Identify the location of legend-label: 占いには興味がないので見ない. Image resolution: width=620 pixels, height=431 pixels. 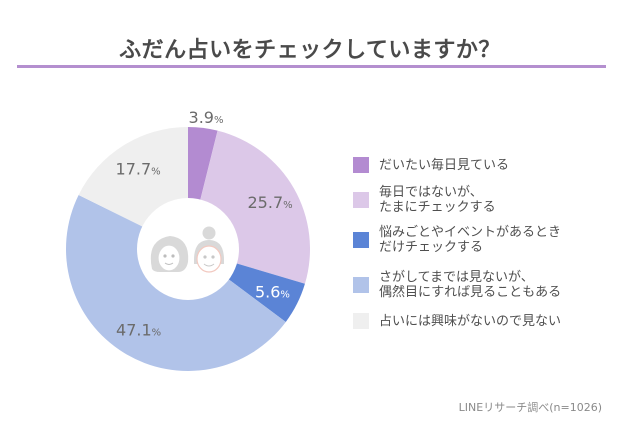
(470, 321).